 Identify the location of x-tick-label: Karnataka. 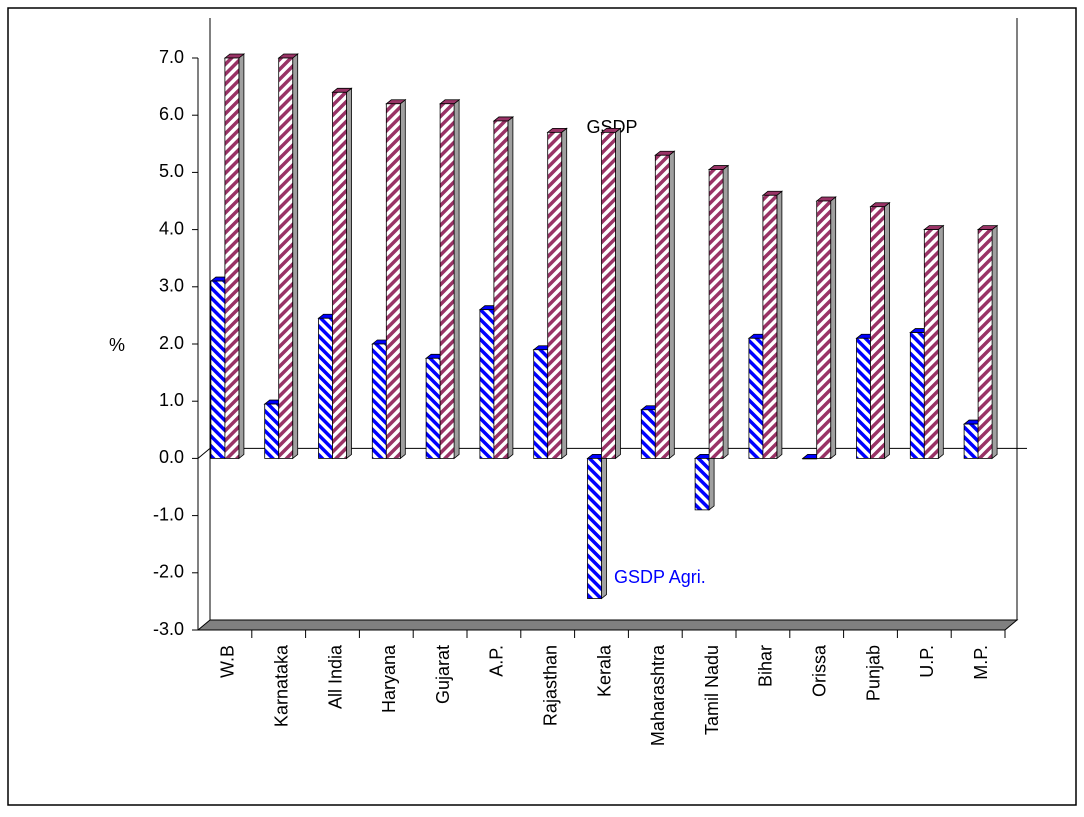
(281, 685).